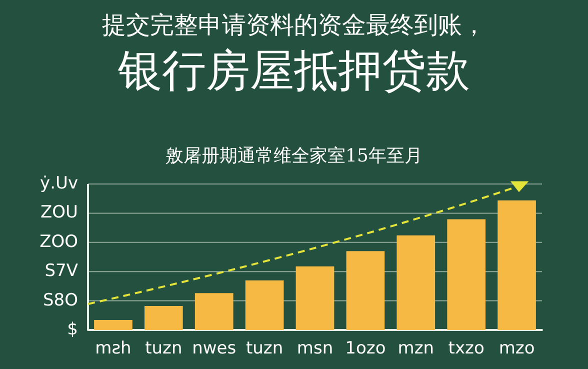 The image size is (588, 369). What do you see at coordinates (416, 348) in the screenshot?
I see `x-tick-label: mzn` at bounding box center [416, 348].